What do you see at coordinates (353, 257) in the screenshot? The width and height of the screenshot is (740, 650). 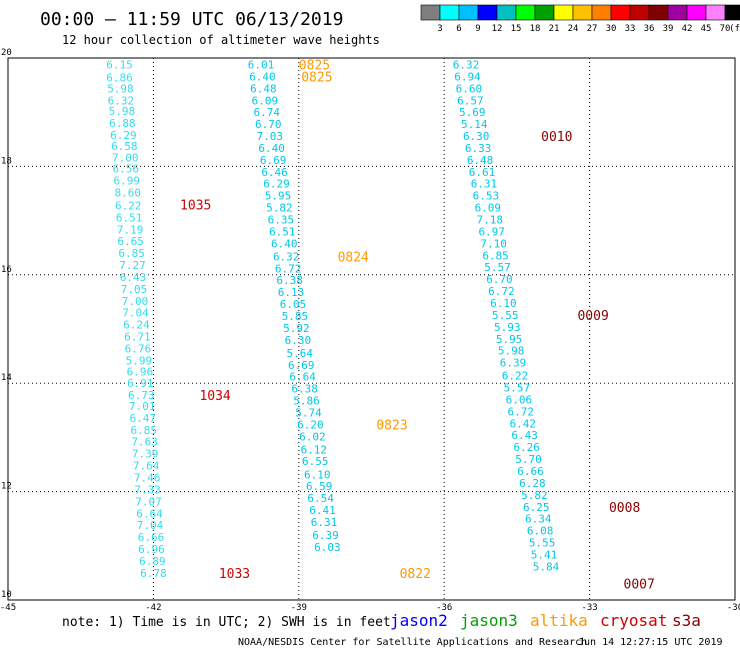 I see `pass-time-label: 0824` at bounding box center [353, 257].